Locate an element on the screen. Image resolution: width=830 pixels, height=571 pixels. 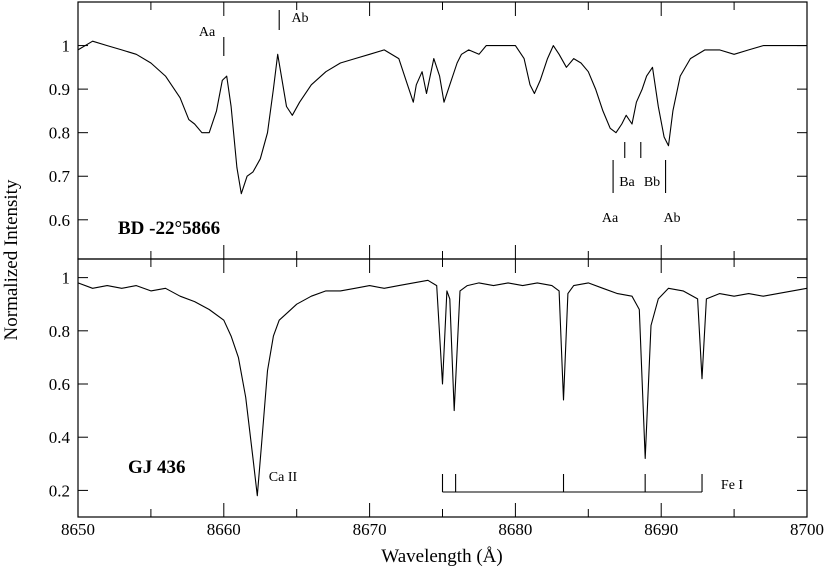
annotation-ca-ii: Ca II is located at coordinates (283, 477).